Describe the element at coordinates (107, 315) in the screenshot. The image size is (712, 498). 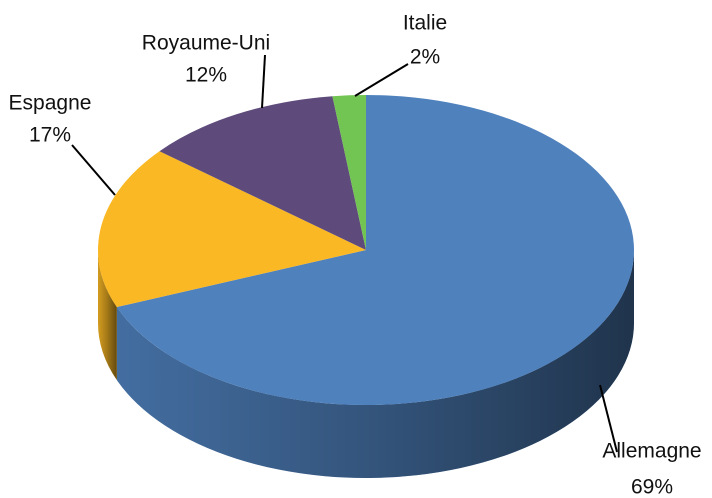
I see `slice-side-shade` at that location.